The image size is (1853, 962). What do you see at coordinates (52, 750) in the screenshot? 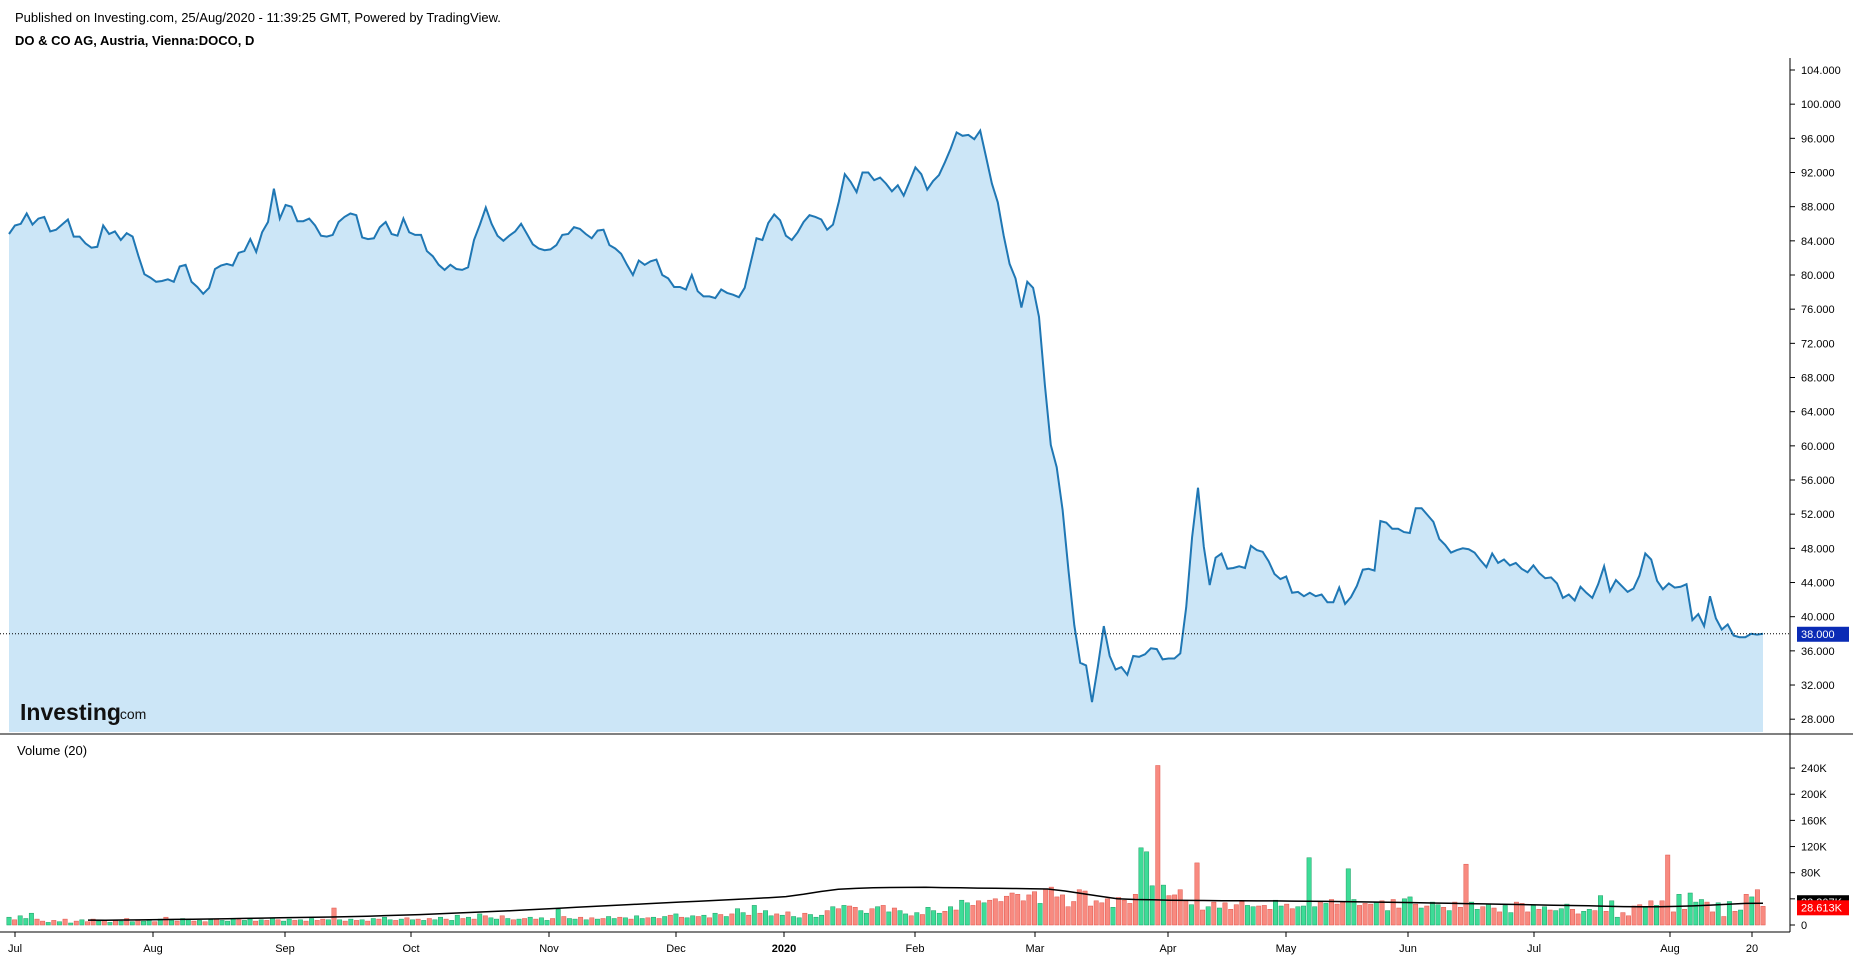
I see `volume-panel-title: Volume (20)` at bounding box center [52, 750].